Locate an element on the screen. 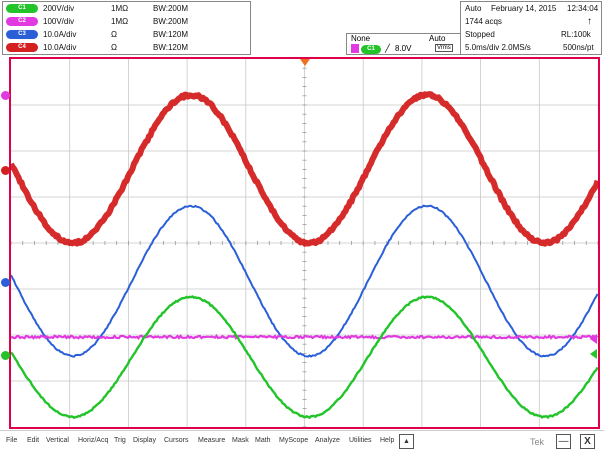 The width and height of the screenshot is (604, 452). channel-1-scale: 200V/div is located at coordinates (58, 8).